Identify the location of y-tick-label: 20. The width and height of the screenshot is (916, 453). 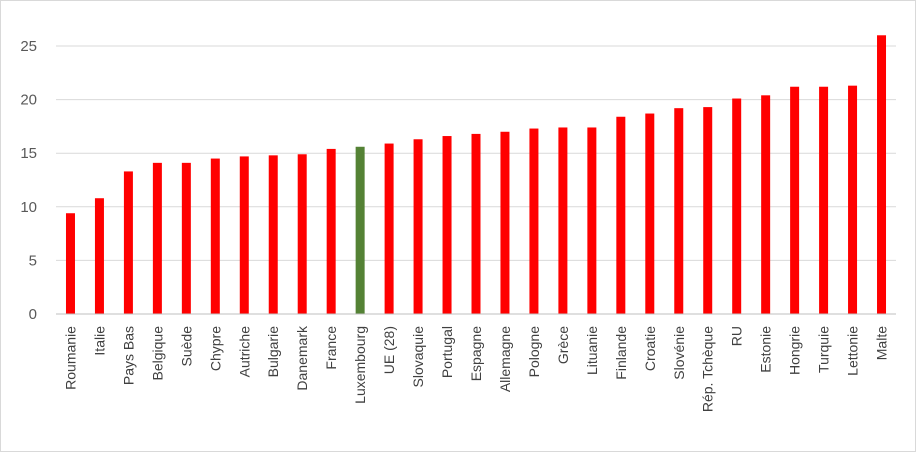
(28, 100).